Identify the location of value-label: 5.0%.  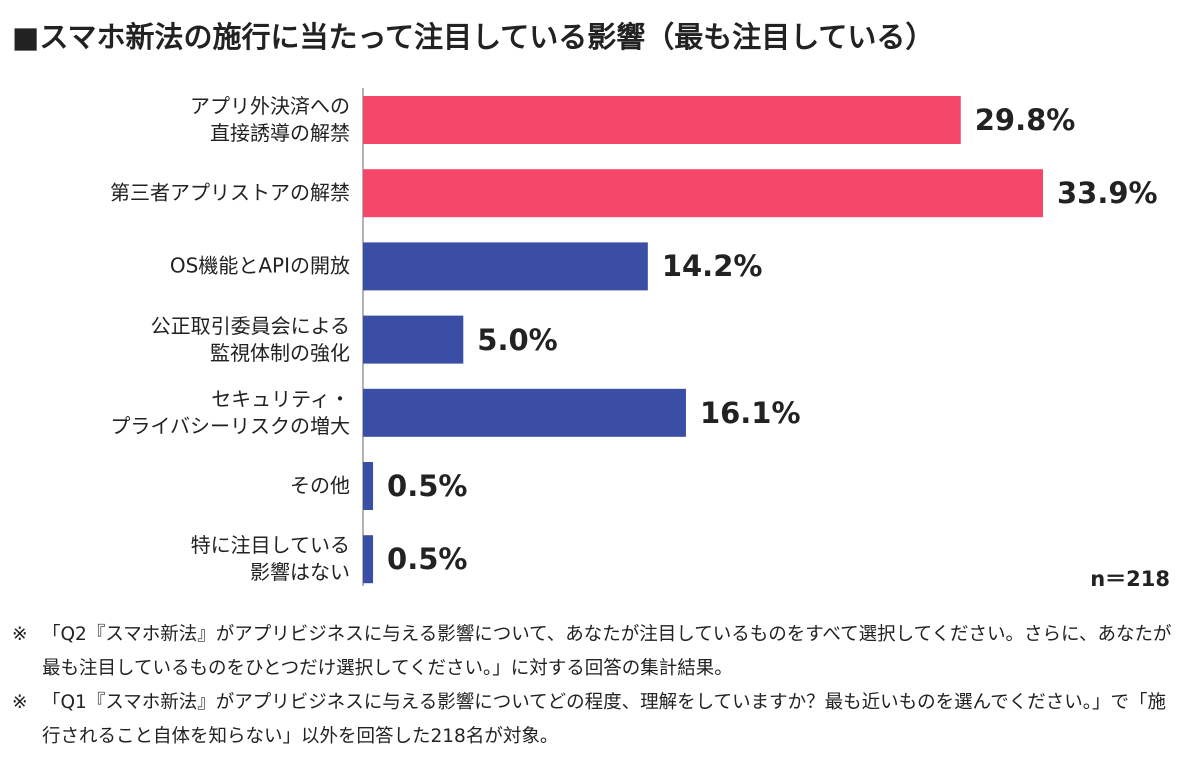
(517, 339).